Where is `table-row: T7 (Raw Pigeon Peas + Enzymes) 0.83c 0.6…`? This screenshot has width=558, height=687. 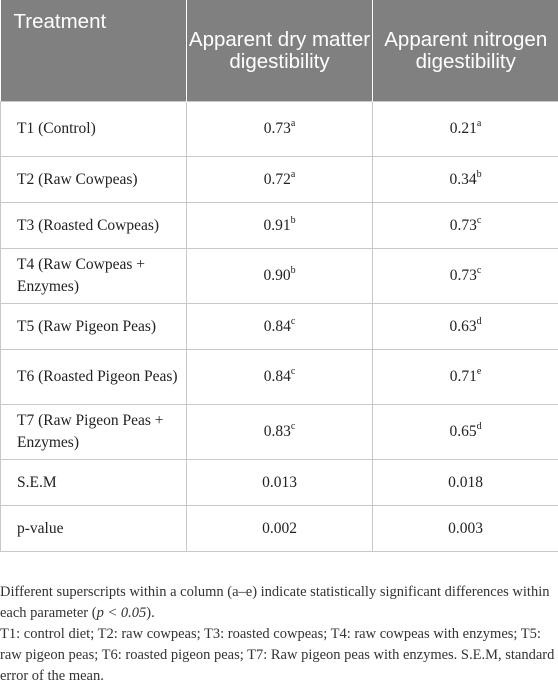 table-row: T7 (Raw Pigeon Peas + Enzymes) 0.83c 0.6… is located at coordinates (279, 432).